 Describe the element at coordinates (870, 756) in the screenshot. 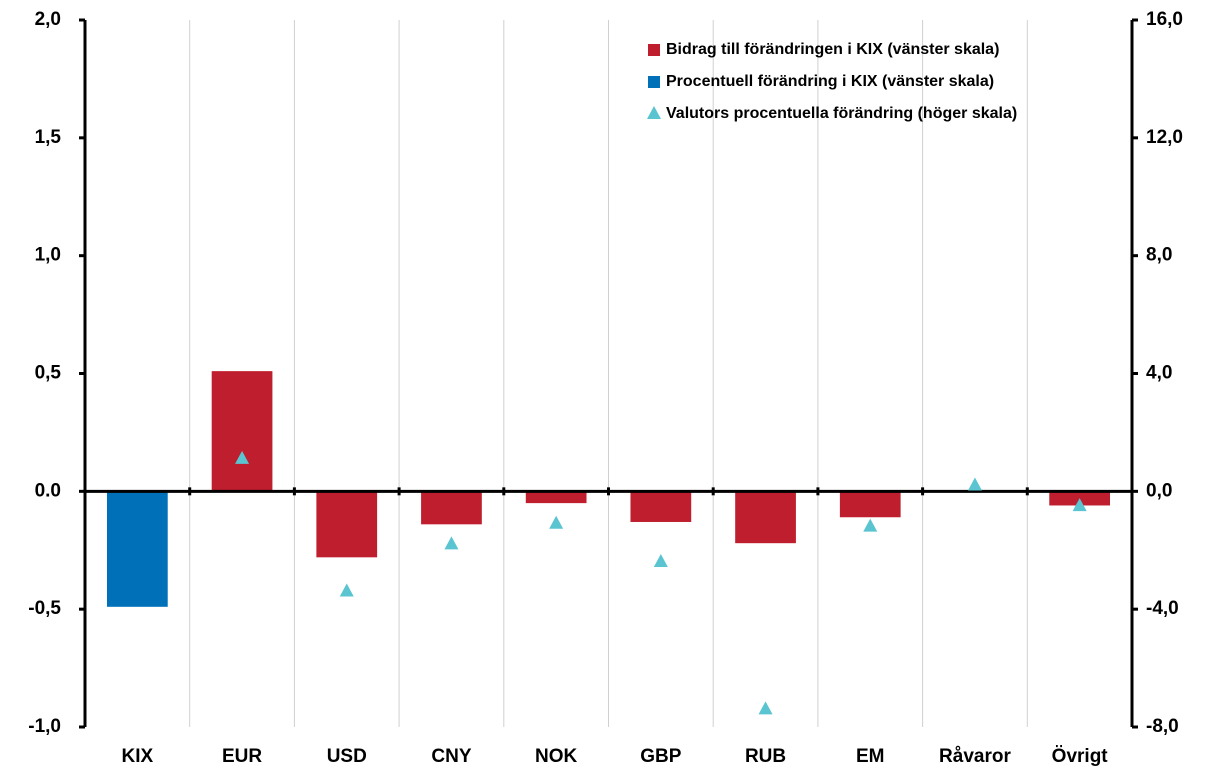

I see `x-tick-label: EM` at that location.